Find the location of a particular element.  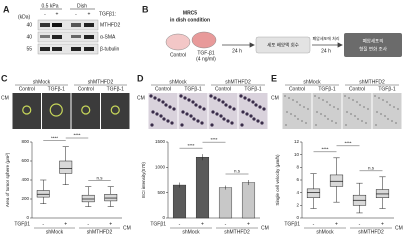

sign: + is located at coordinates (57, 14).